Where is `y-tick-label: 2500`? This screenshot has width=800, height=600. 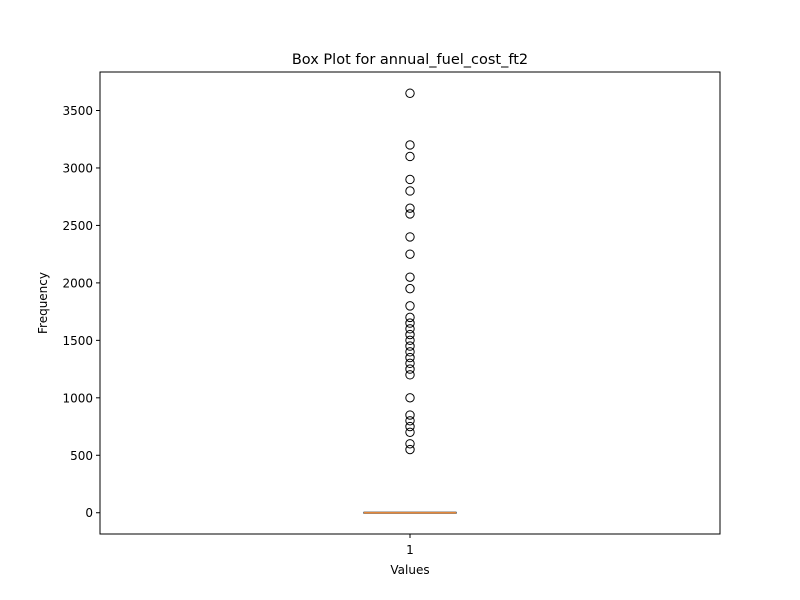 y-tick-label: 2500 is located at coordinates (77, 226).